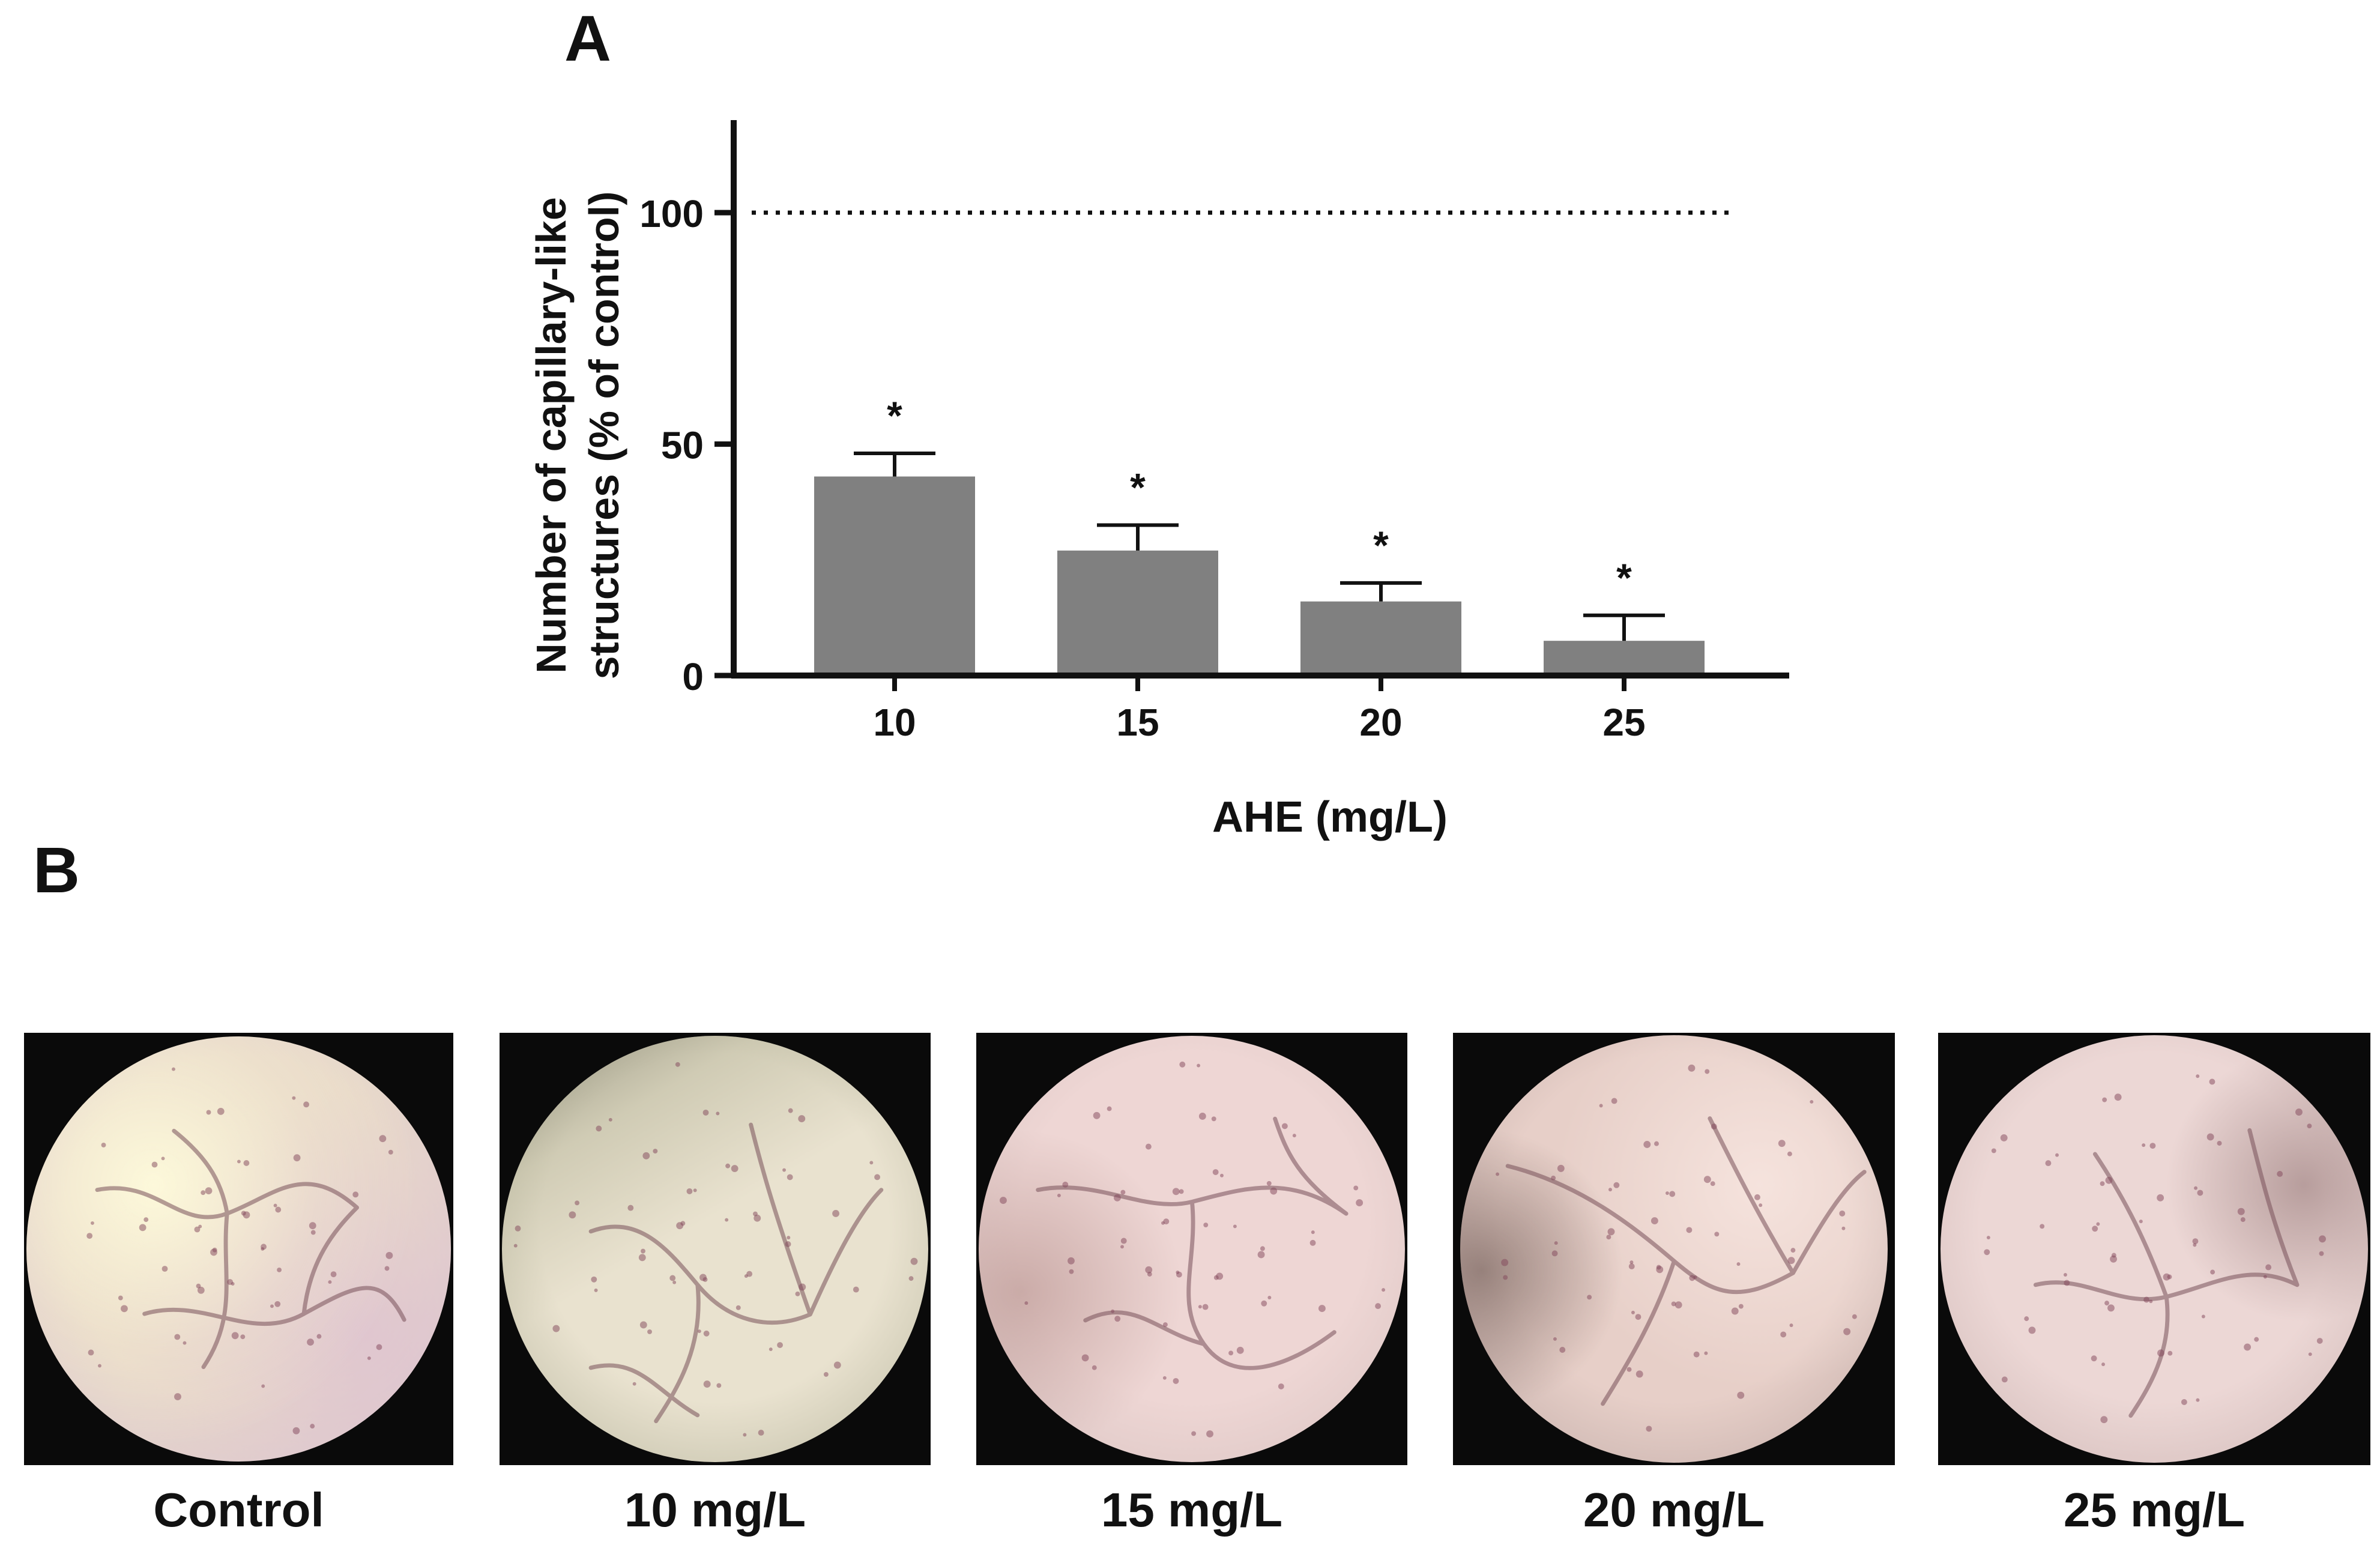  Describe the element at coordinates (715, 1510) in the screenshot. I see `micrograph-label-10: 10 mg/L` at that location.